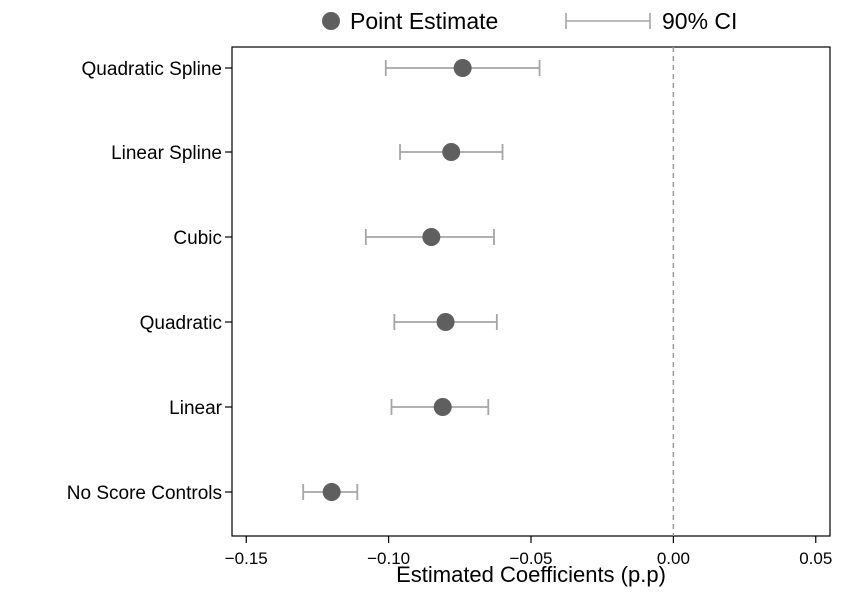 This screenshot has width=854, height=592. What do you see at coordinates (388, 558) in the screenshot?
I see `x-tick-label: −0.10` at bounding box center [388, 558].